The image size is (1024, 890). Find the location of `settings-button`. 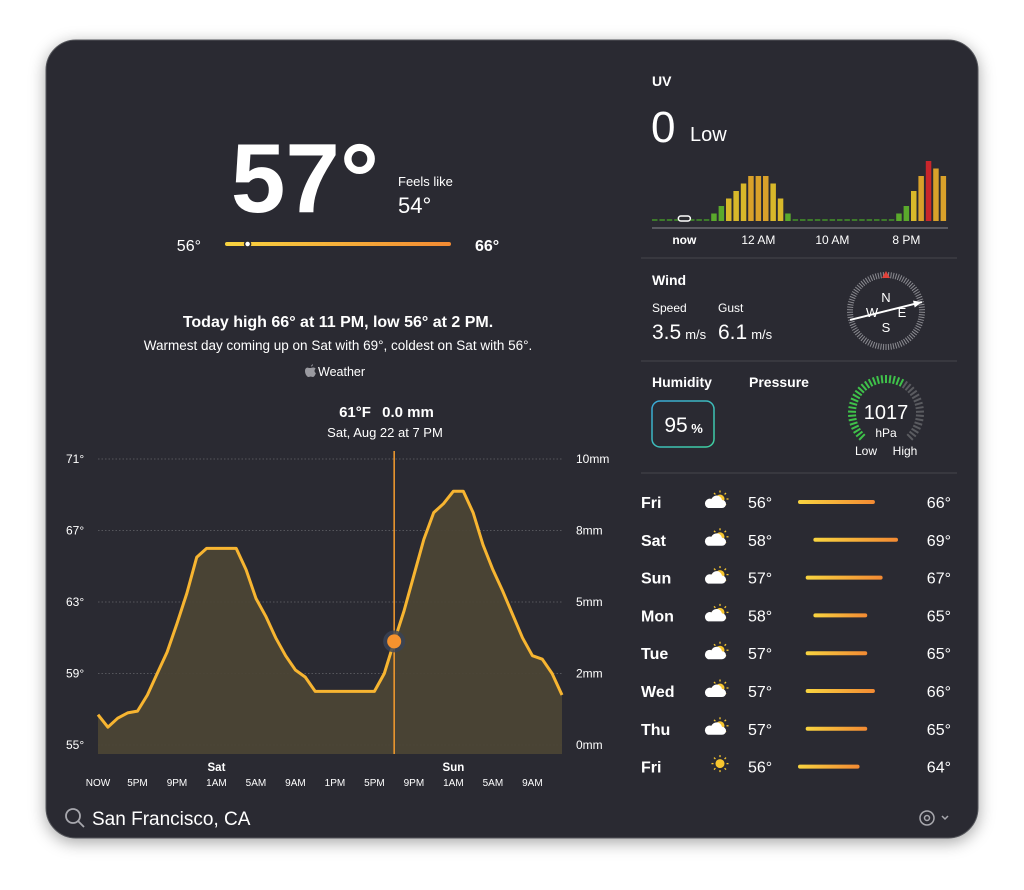

settings-button is located at coordinates (934, 818).